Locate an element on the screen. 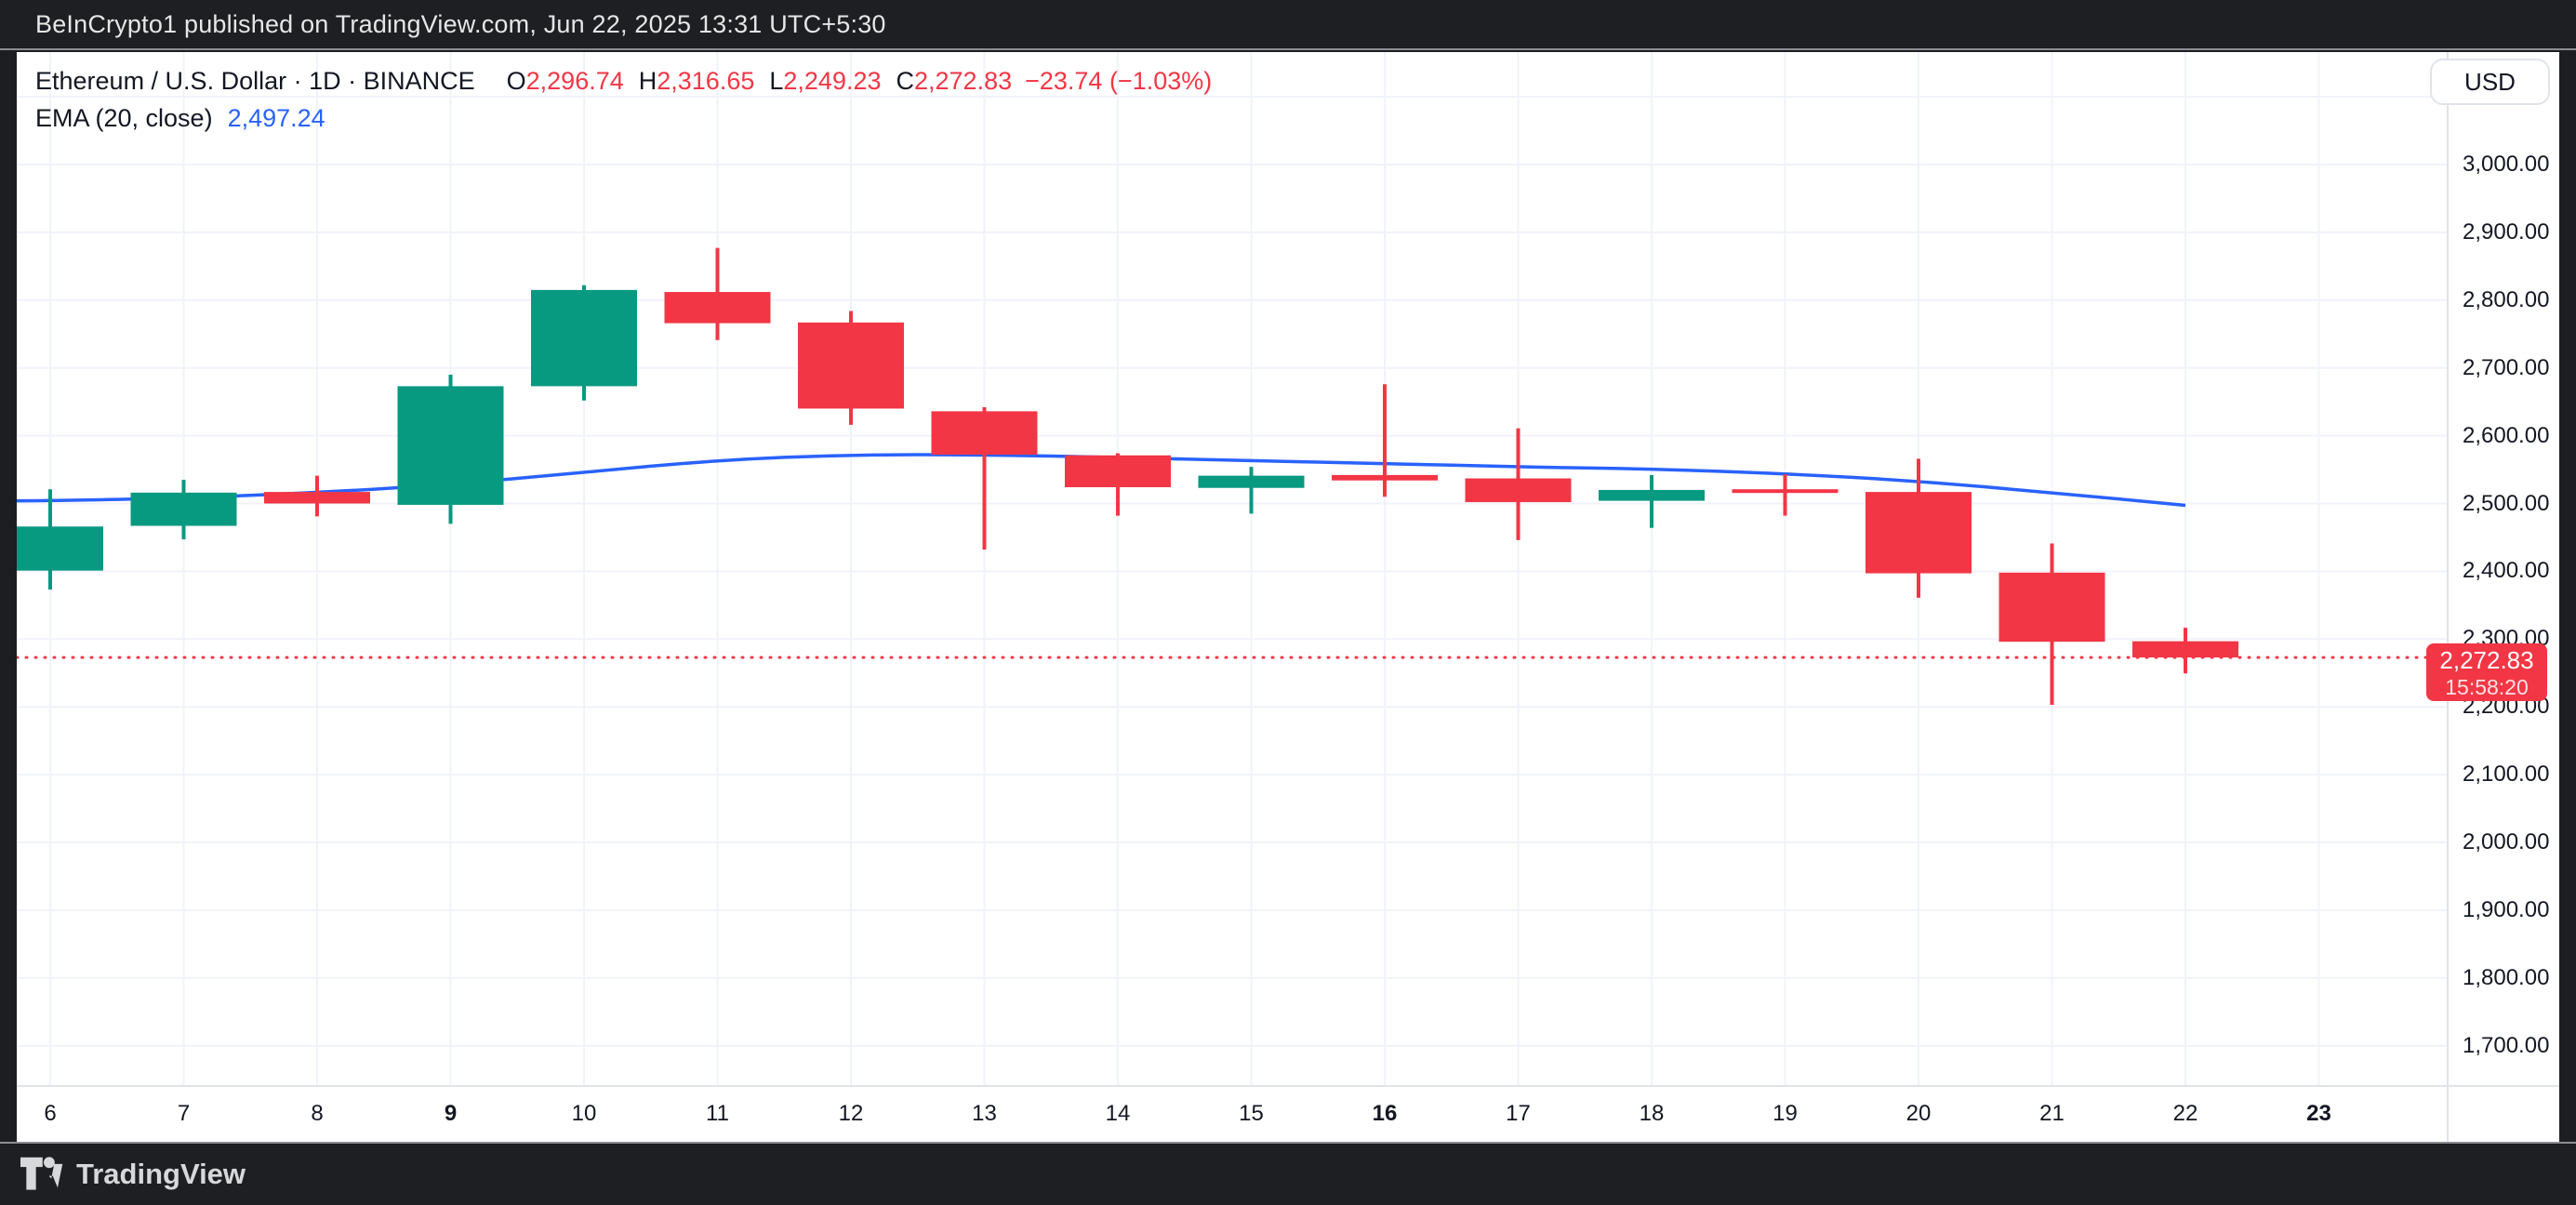 The image size is (2576, 1205). time-axis-label: 17 is located at coordinates (1518, 1113).